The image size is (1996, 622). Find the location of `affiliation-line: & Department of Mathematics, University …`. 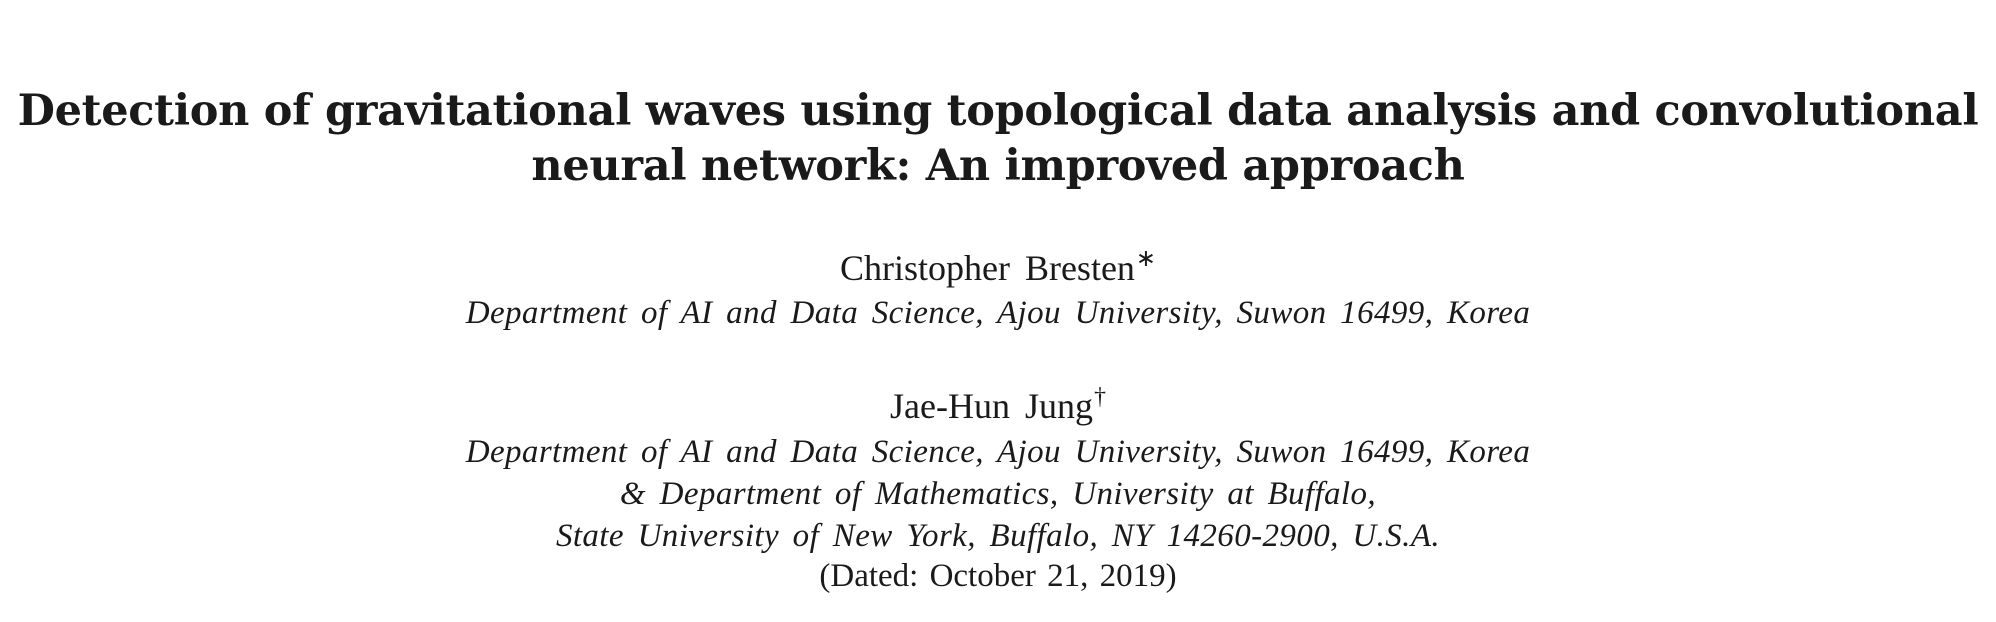

affiliation-line: & Department of Mathematics, University … is located at coordinates (998, 494).